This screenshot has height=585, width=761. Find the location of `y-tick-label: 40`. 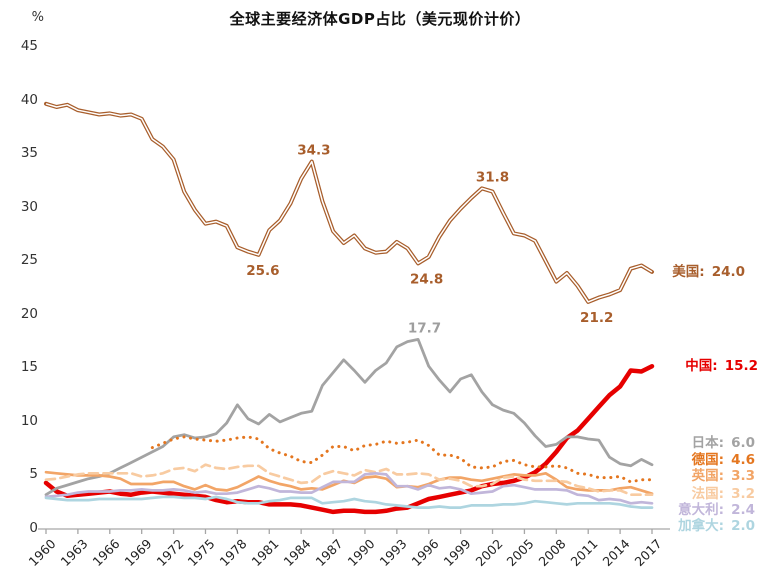

y-tick-label: 40 is located at coordinates (29, 99).